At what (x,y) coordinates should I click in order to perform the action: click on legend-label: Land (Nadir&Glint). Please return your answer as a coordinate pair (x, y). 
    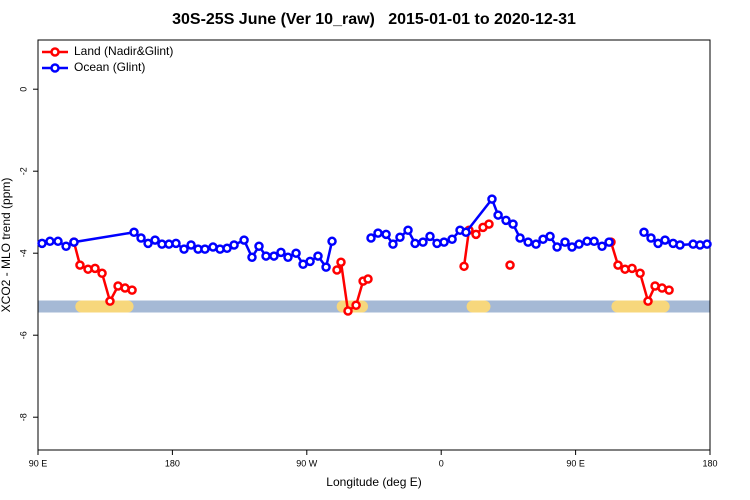
    Looking at the image, I should click on (123, 51).